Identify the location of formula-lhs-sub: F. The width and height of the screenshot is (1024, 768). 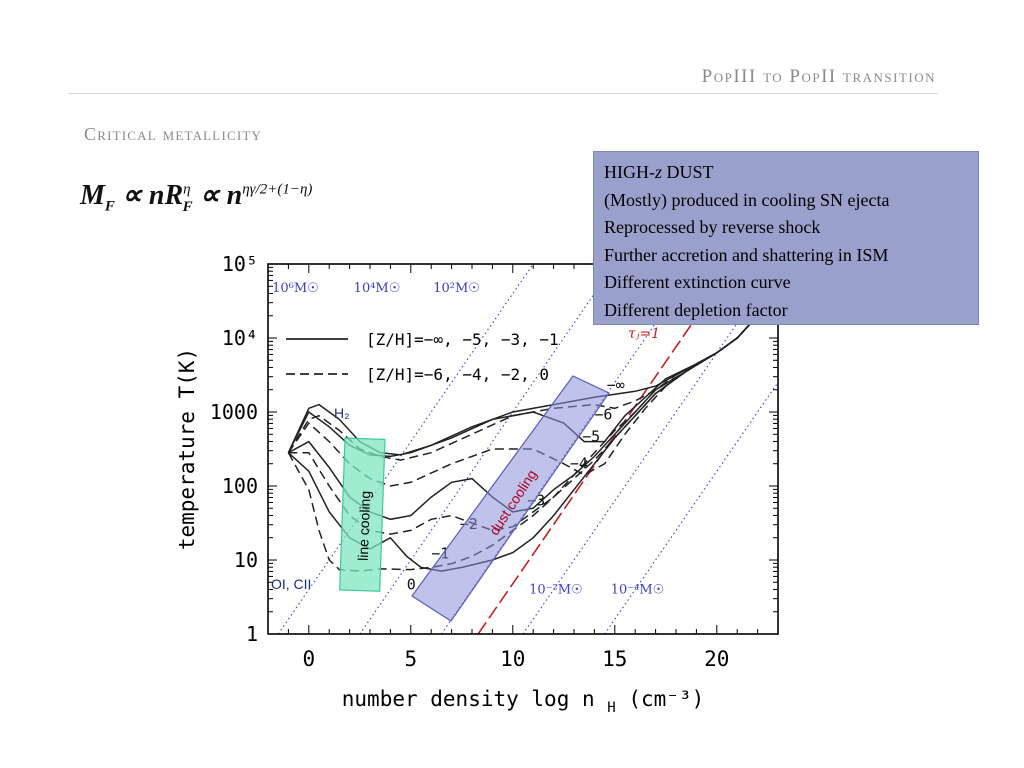
(109, 206).